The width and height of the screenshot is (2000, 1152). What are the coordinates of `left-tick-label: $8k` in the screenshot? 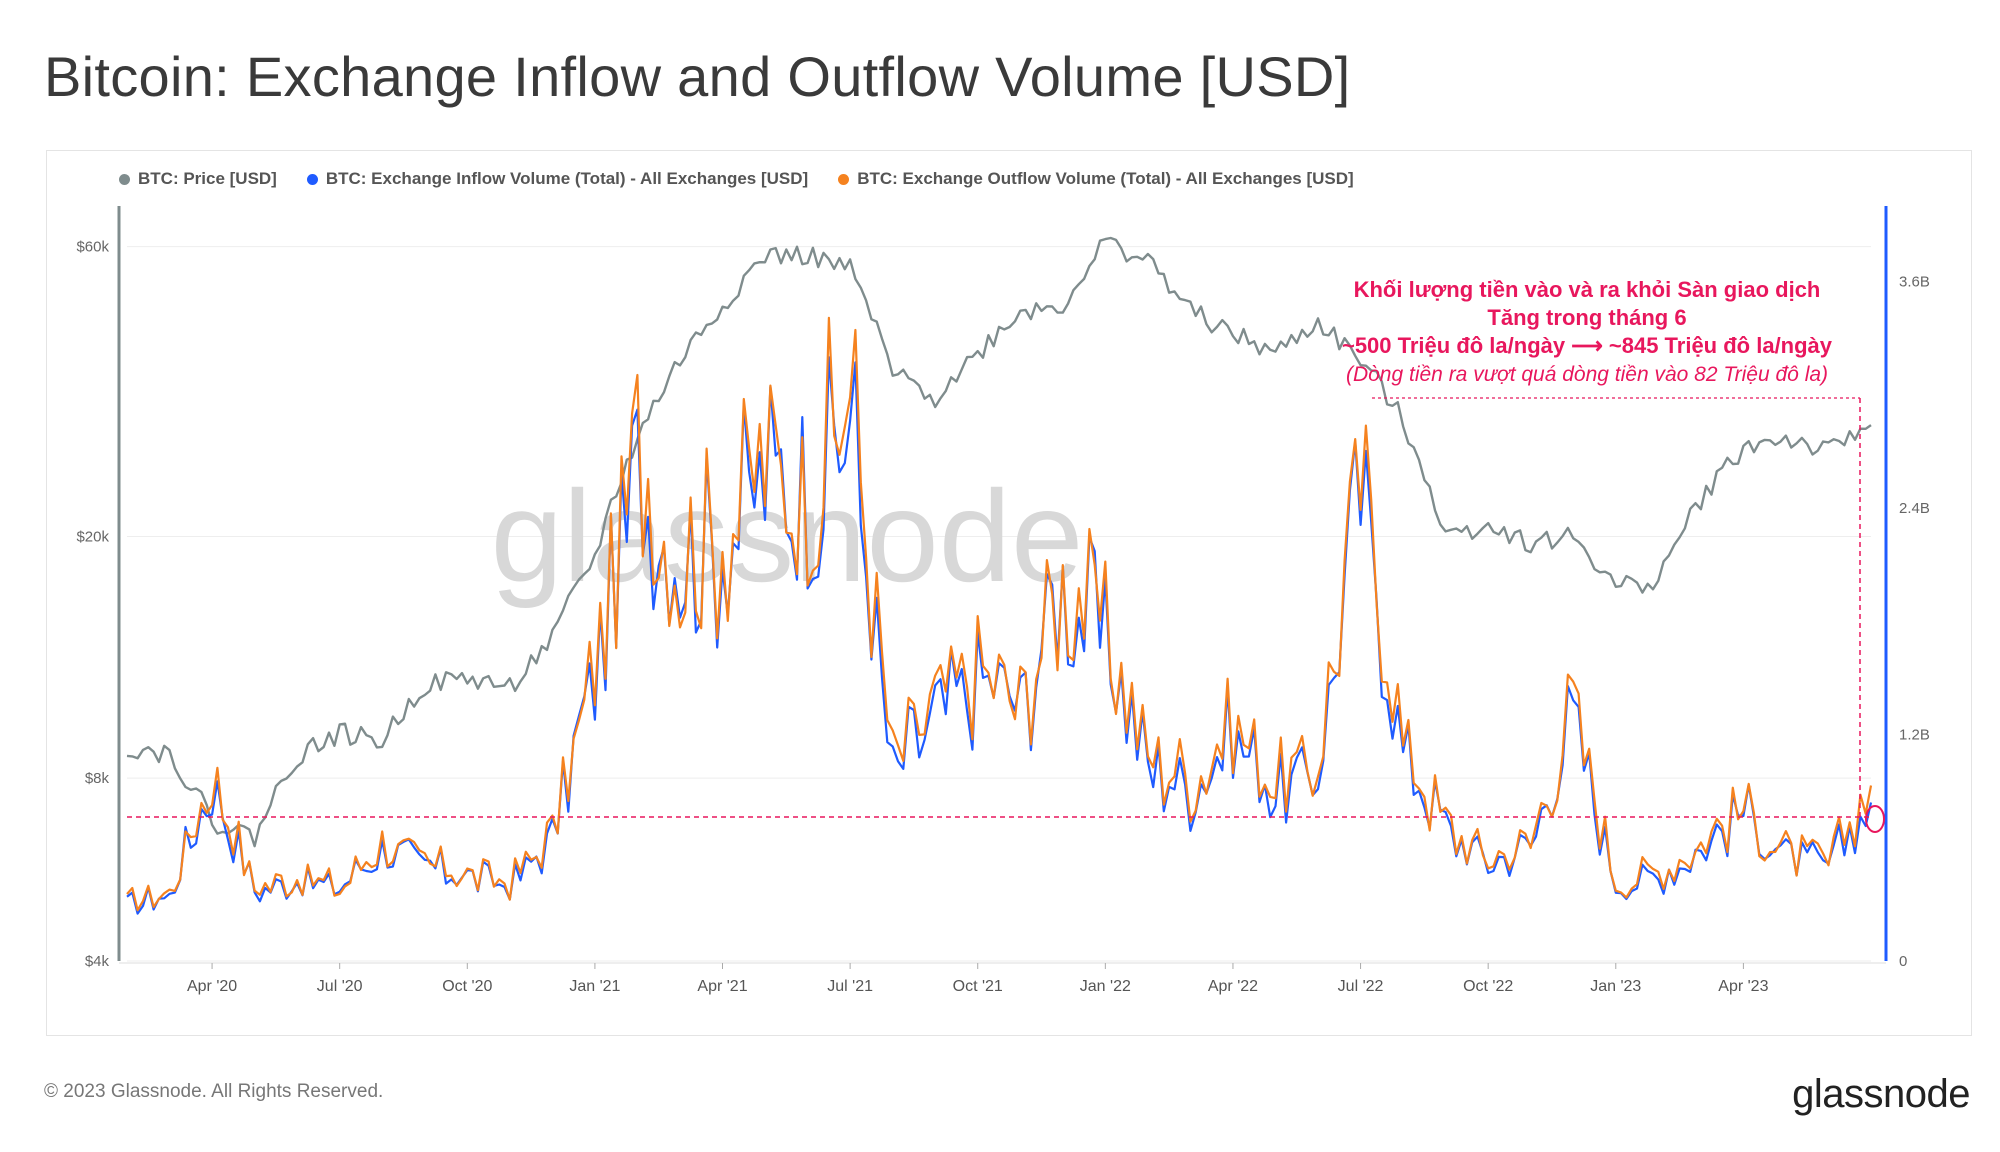 It's located at (97, 778).